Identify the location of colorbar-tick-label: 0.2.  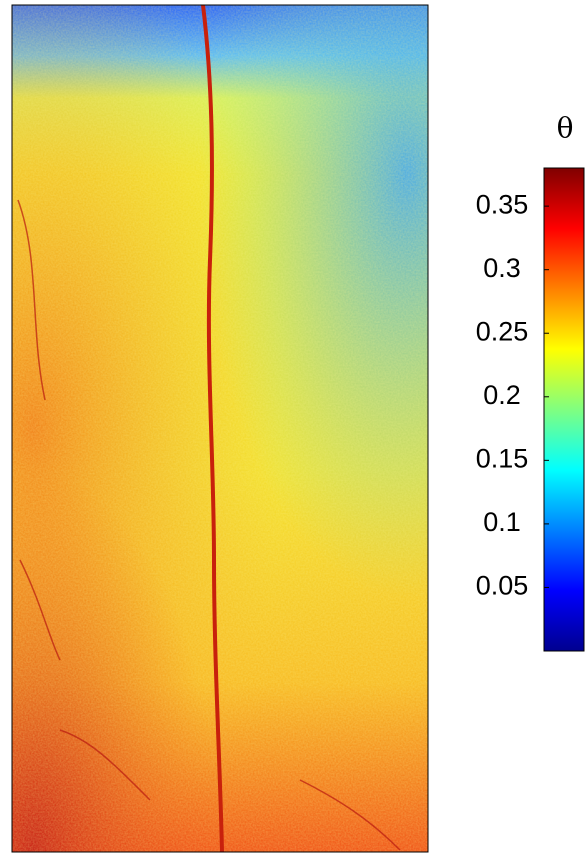
(502, 395).